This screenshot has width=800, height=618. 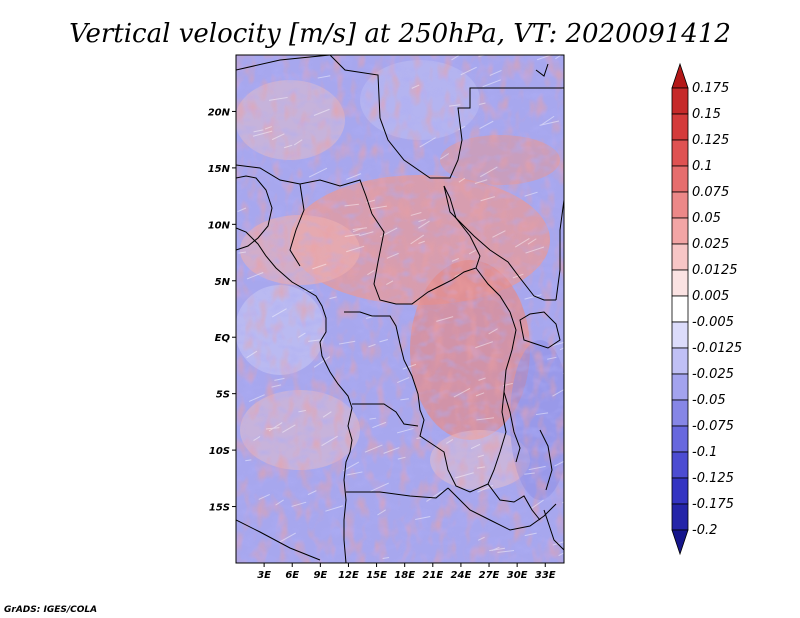 What do you see at coordinates (222, 310) in the screenshot?
I see `y-axis: 20N 15N 10N 5N EQ 5S 10S 15S` at bounding box center [222, 310].